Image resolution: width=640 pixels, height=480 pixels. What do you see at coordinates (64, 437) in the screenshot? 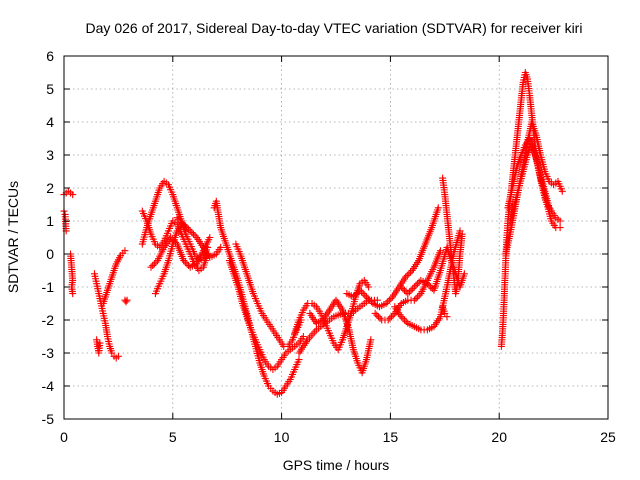
I see `x-tick-label: 0` at bounding box center [64, 437].